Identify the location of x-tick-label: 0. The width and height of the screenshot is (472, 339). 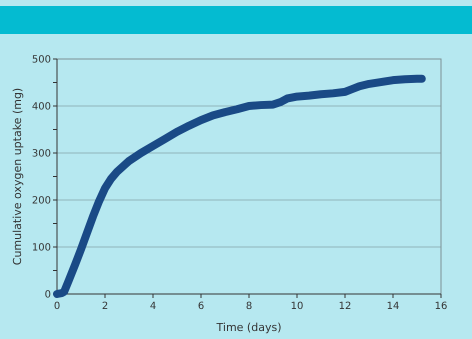
(57, 306).